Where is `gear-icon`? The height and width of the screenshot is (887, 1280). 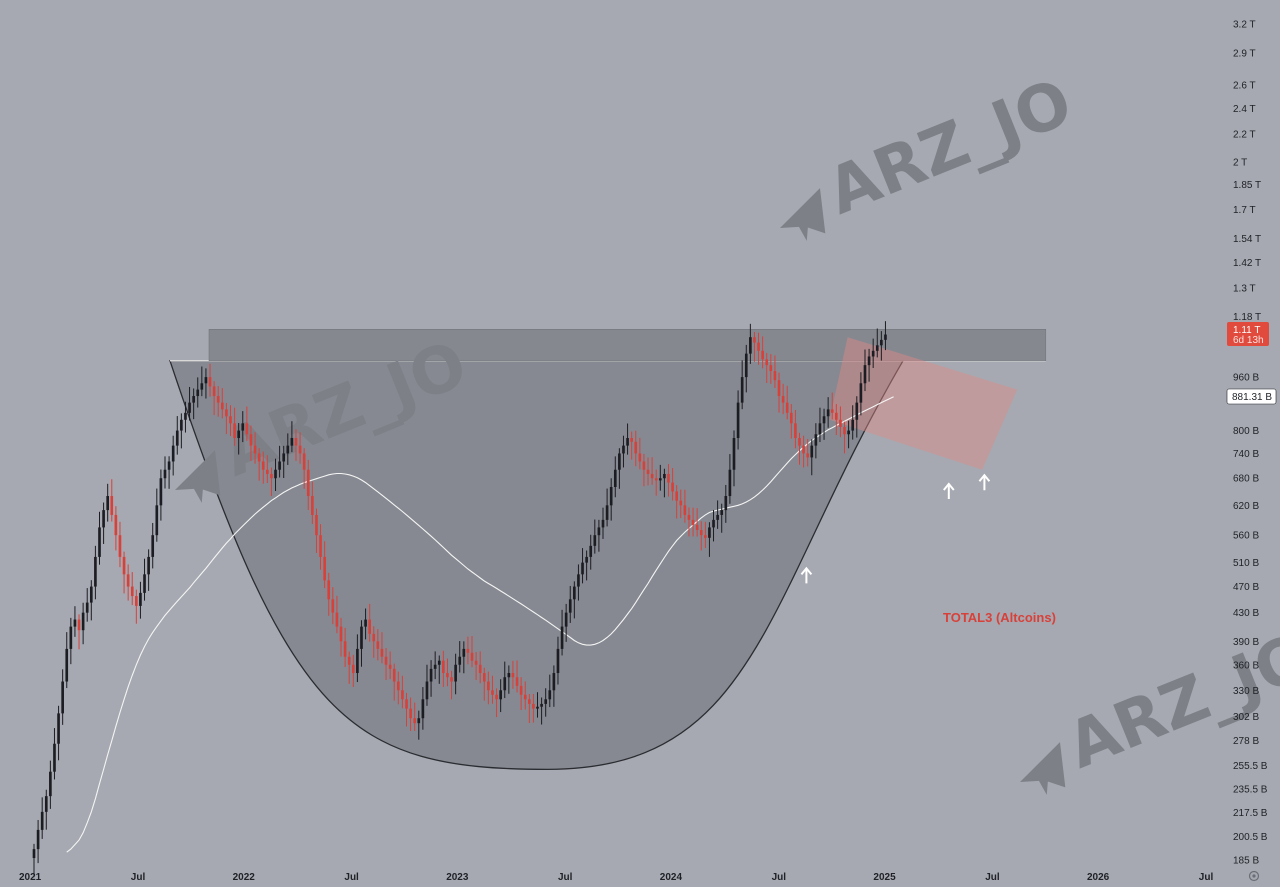
gear-icon is located at coordinates (1254, 876).